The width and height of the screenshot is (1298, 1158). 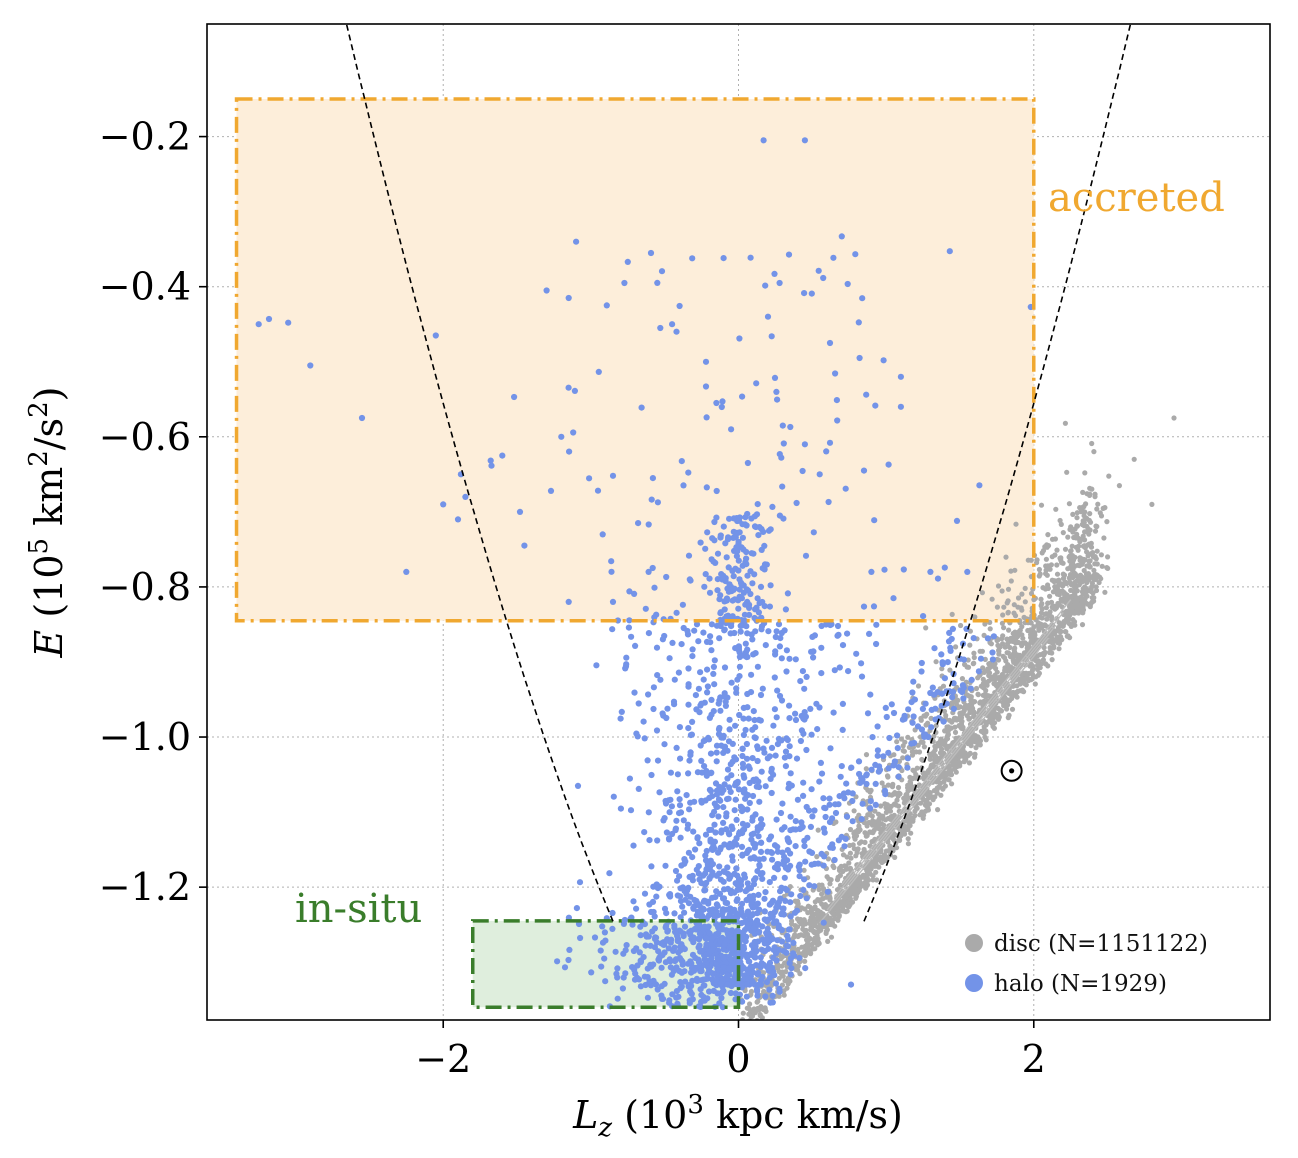 I want to click on y-tick-label: −0.6, so click(x=145, y=437).